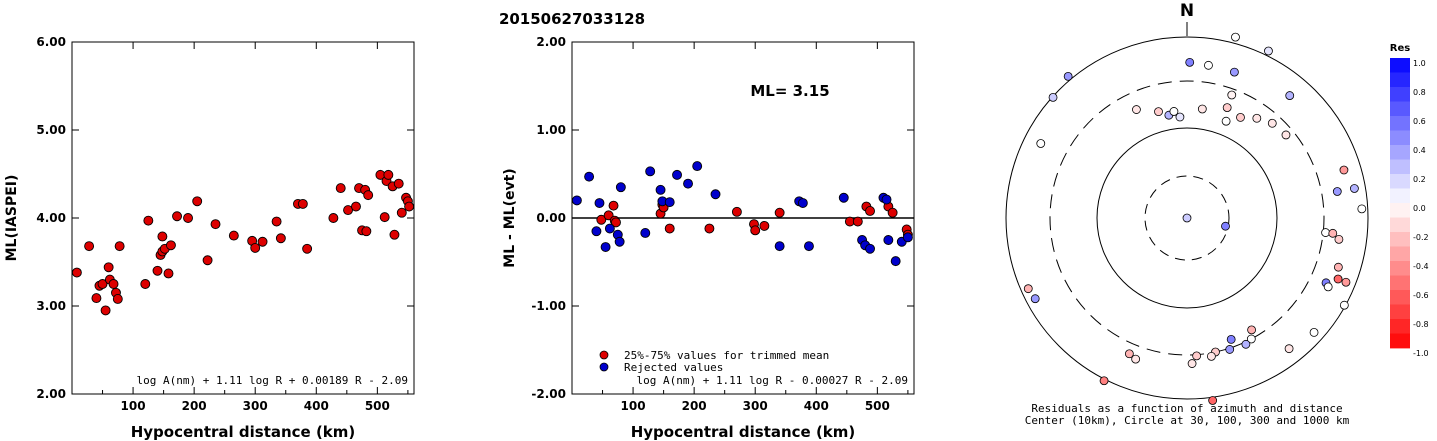 Image resolution: width=1437 pixels, height=441 pixels. Describe the element at coordinates (51, 306) in the screenshot. I see `y-tick-label: 3.00` at that location.